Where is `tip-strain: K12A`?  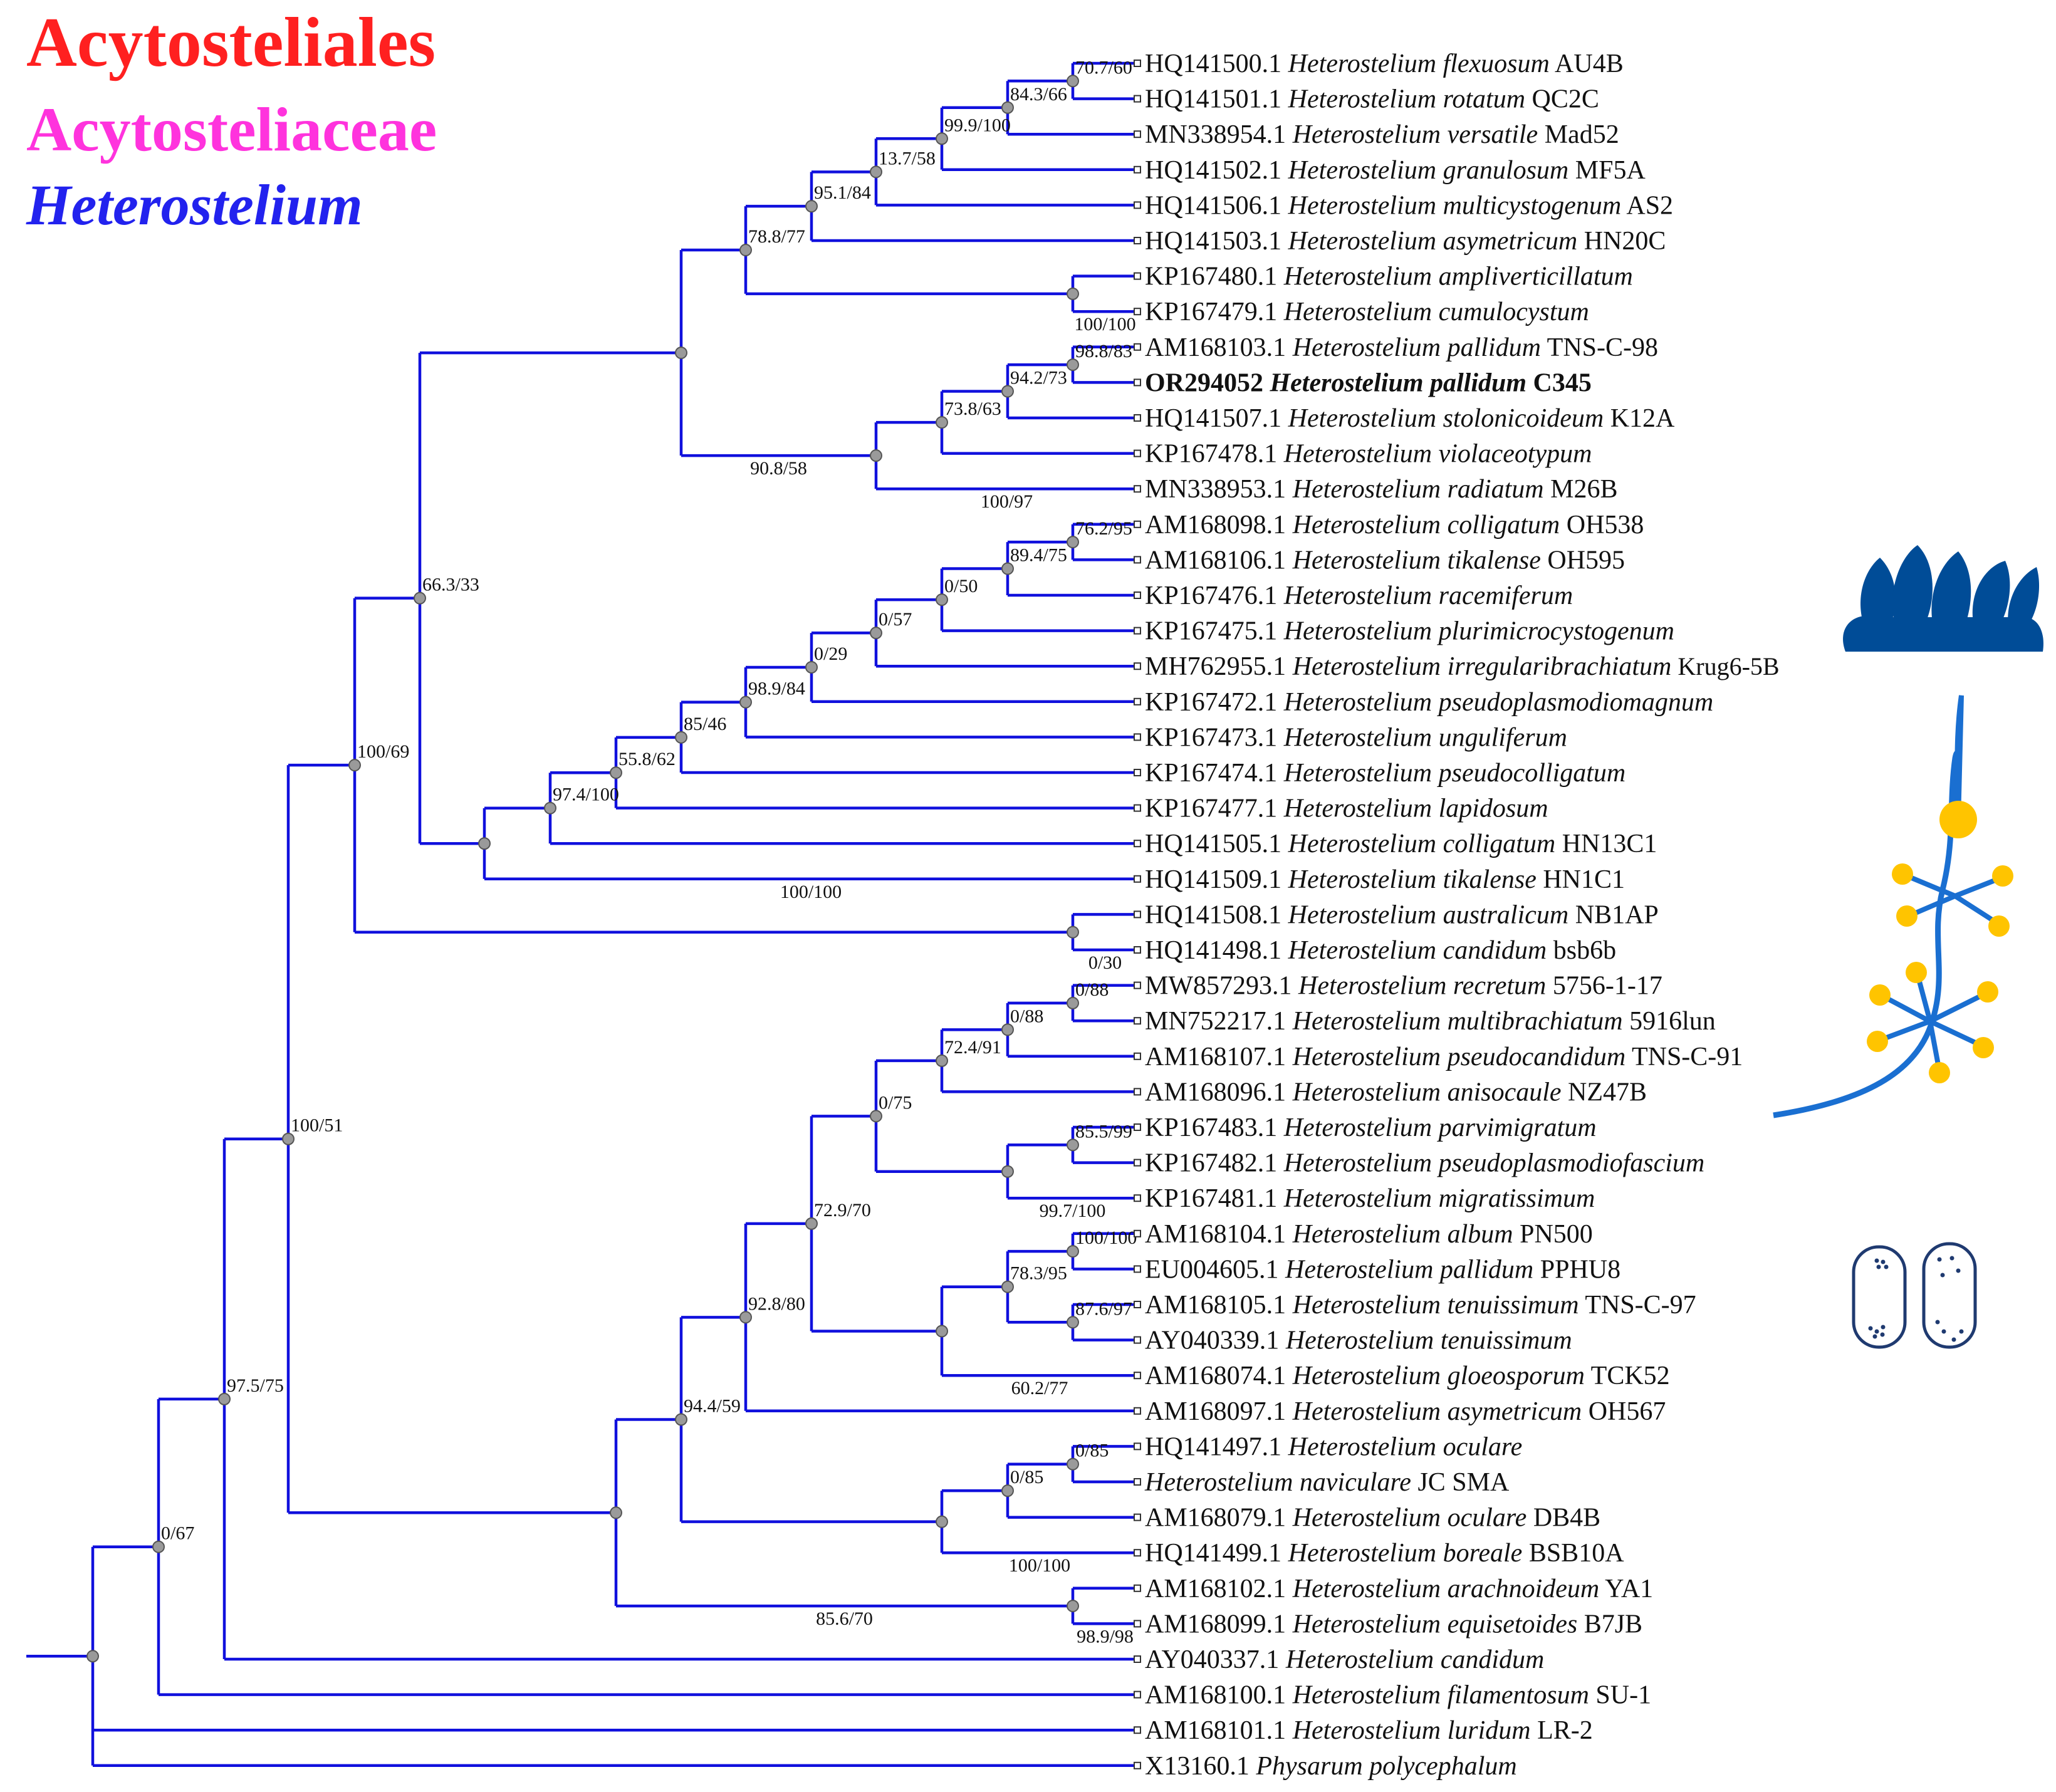 tip-strain: K12A is located at coordinates (1640, 418).